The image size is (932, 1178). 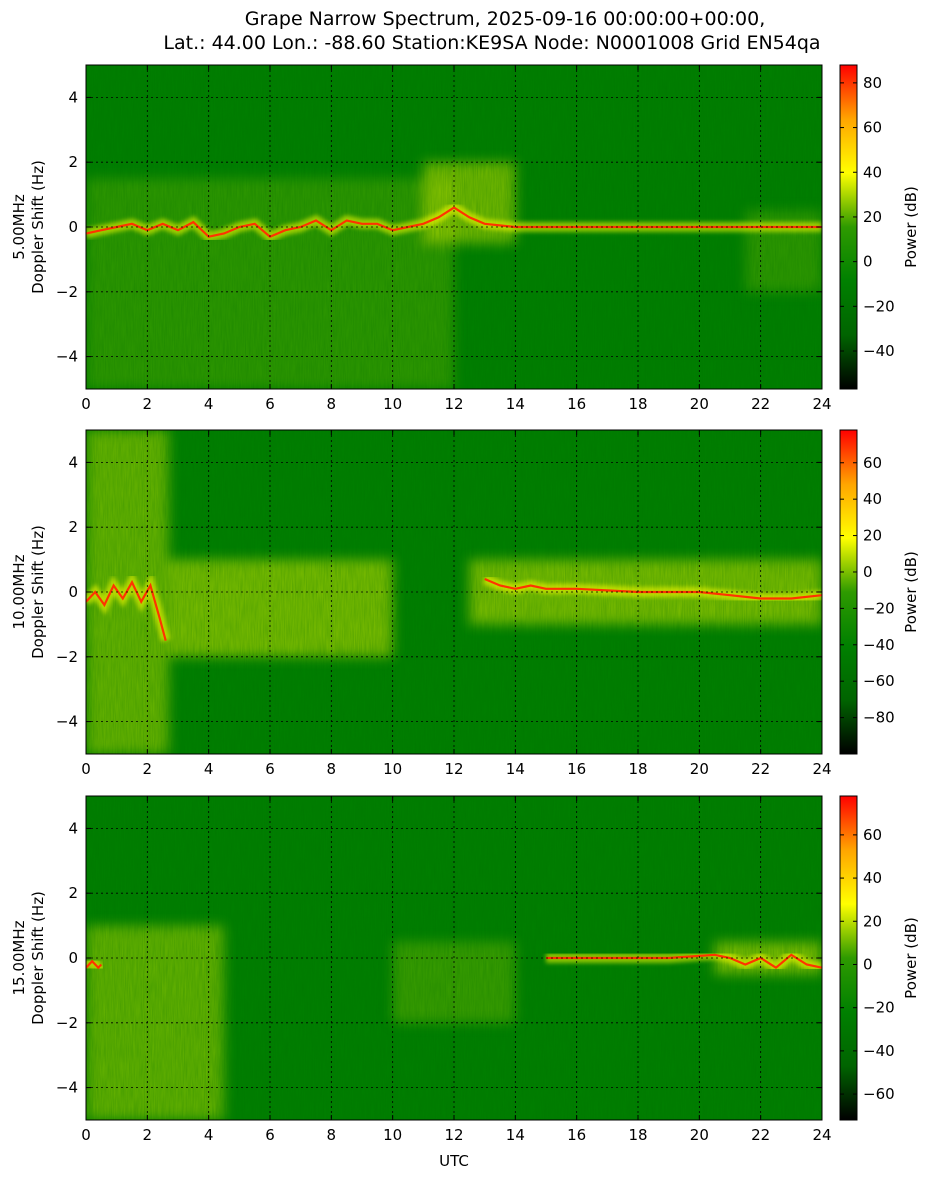 What do you see at coordinates (19, 227) in the screenshot?
I see `band-label: 5.00MHz` at bounding box center [19, 227].